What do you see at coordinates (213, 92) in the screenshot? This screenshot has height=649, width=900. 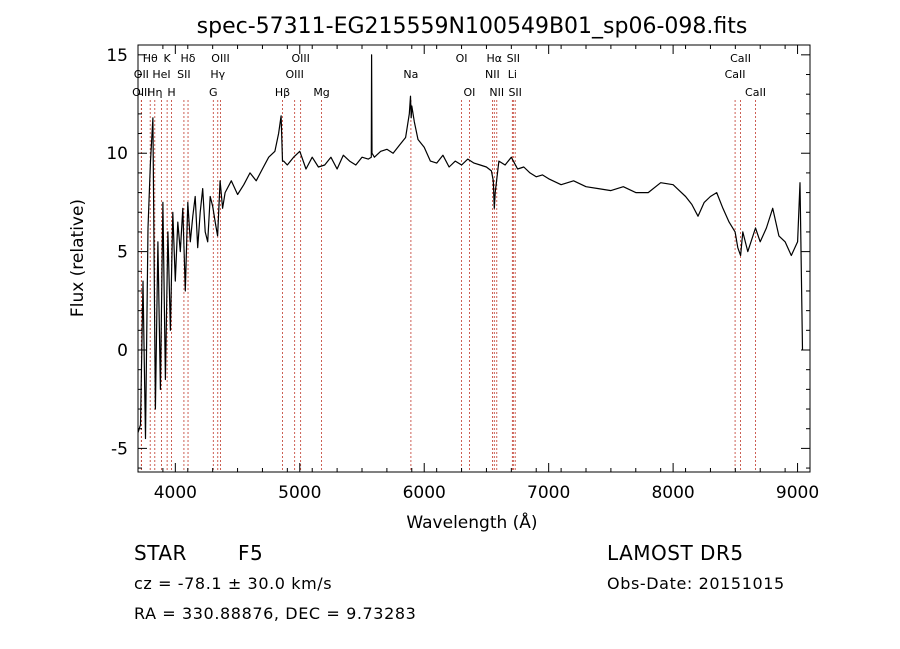 I see `line-label: G` at bounding box center [213, 92].